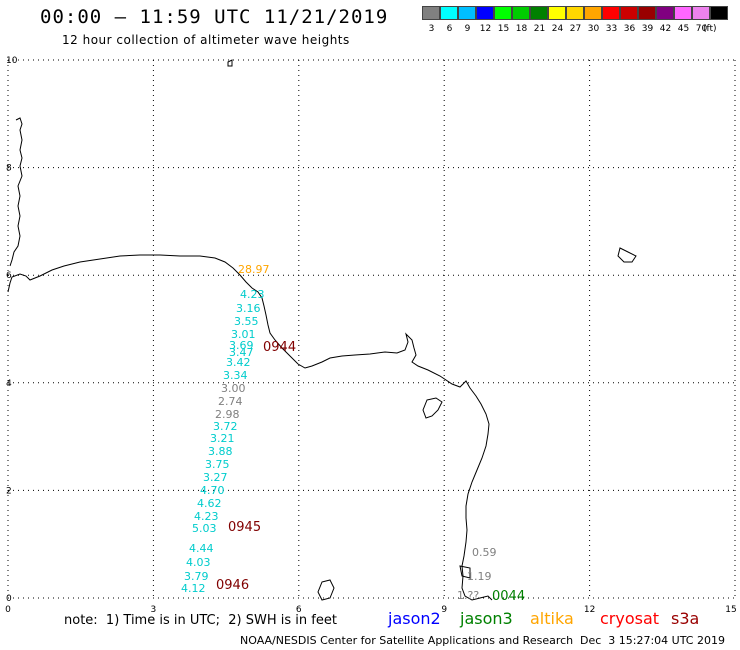  I want to click on wave-height-label: 1.19, so click(479, 576).